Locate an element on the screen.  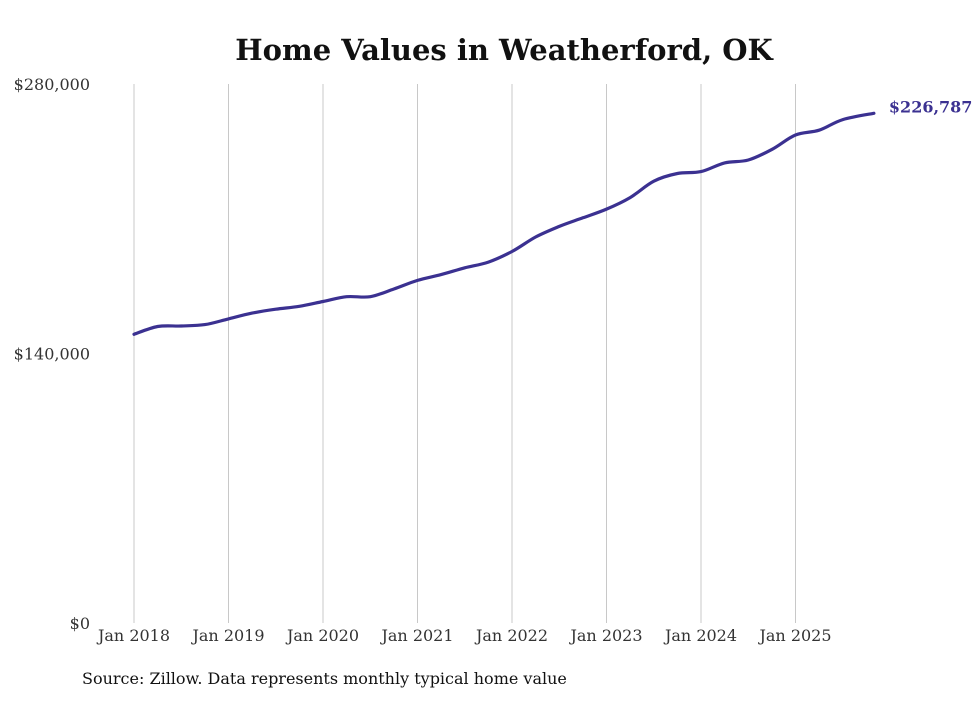
x-tick-label: Jan 2021 is located at coordinates (416, 635).